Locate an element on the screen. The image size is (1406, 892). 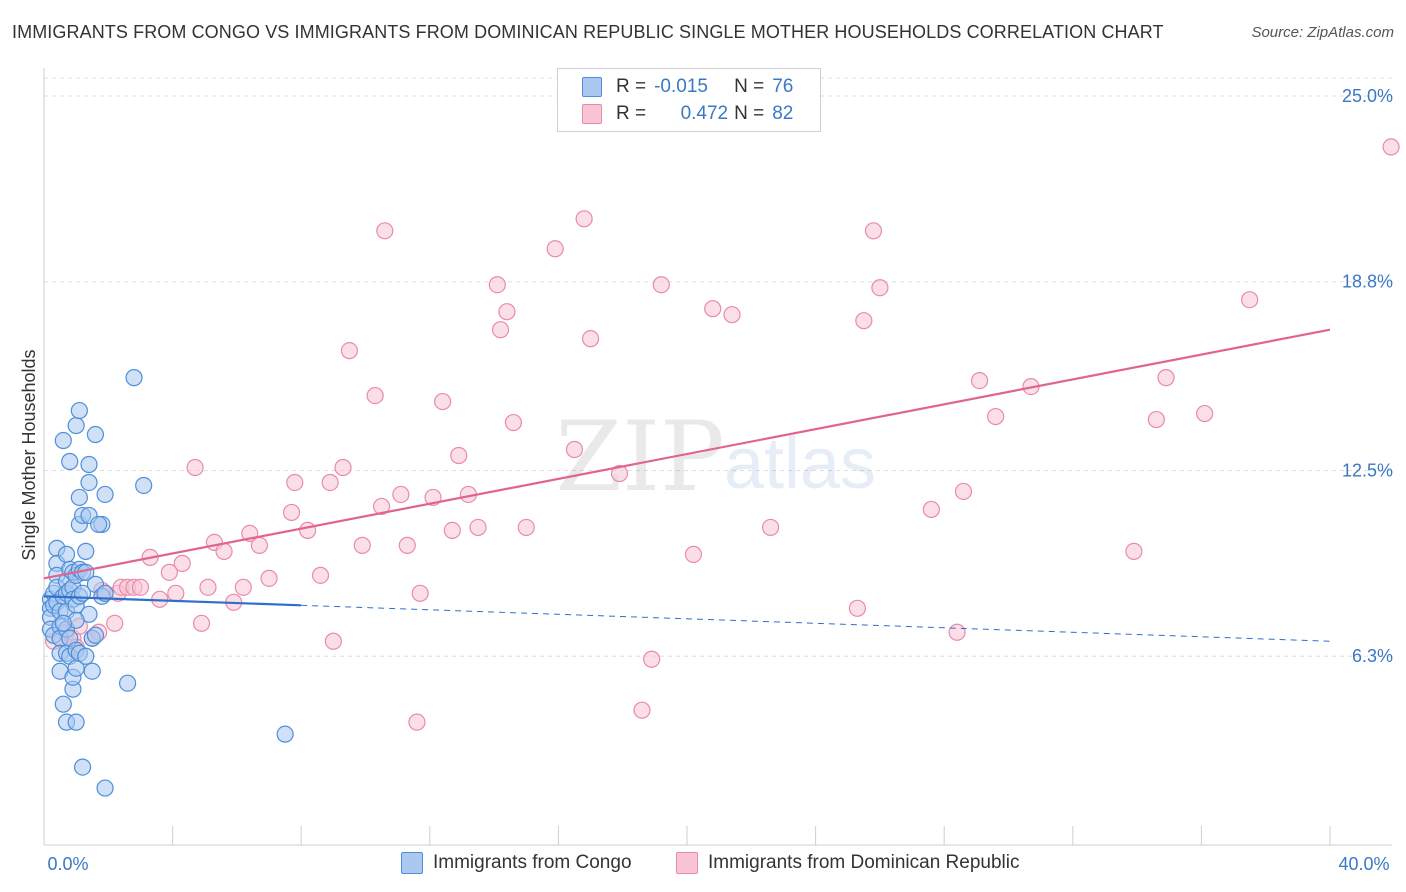
legend-row-congo: R = -0.015 N = 76 is located at coordinates (687, 87).